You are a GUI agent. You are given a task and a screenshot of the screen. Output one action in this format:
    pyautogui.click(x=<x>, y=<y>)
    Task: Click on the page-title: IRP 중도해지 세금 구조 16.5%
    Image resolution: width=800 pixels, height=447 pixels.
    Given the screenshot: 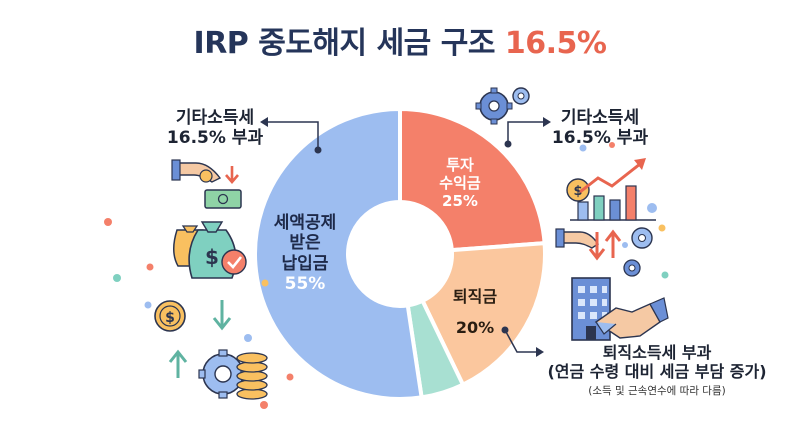 What is the action you would take?
    pyautogui.click(x=400, y=40)
    